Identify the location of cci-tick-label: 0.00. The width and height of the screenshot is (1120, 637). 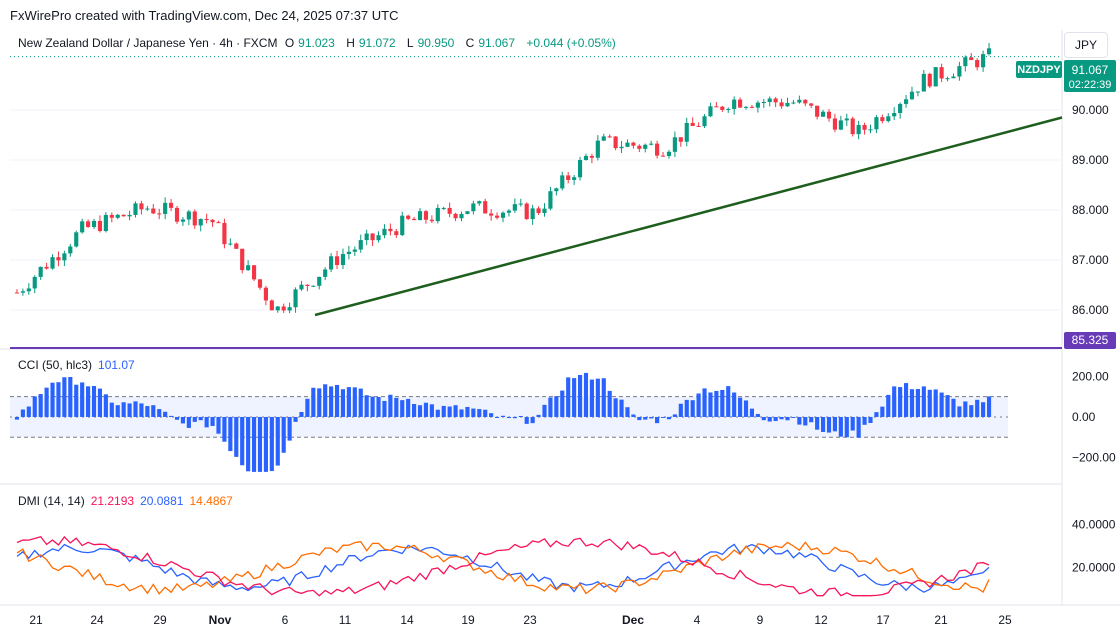
(1084, 417).